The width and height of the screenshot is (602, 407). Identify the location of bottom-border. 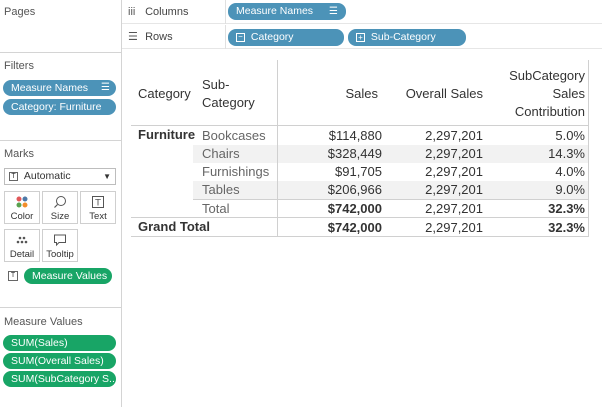
(360, 236).